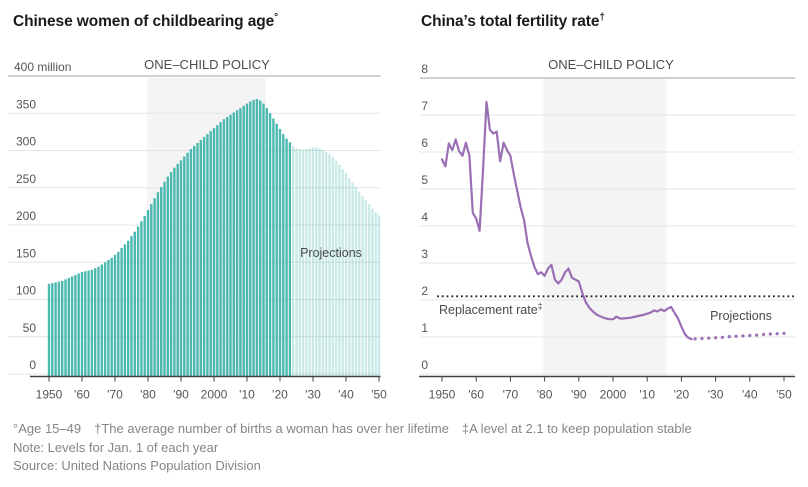  I want to click on one-child-policy-label-left: ONE–CHILD POLICY, so click(207, 64).